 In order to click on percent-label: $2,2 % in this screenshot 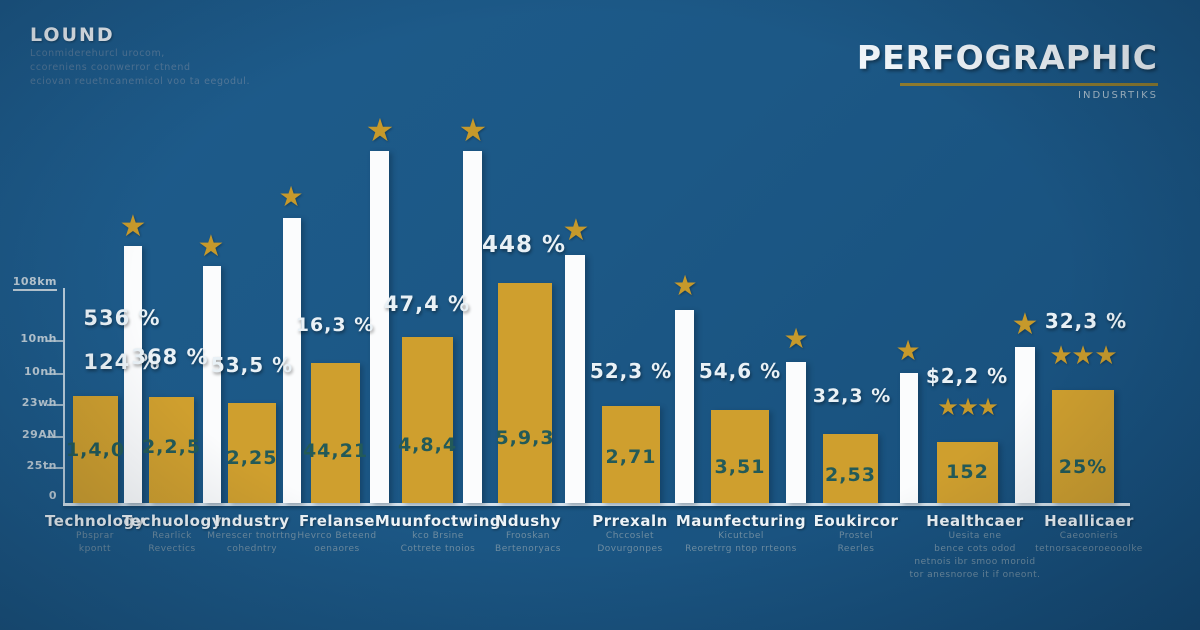, I will do `click(967, 376)`.